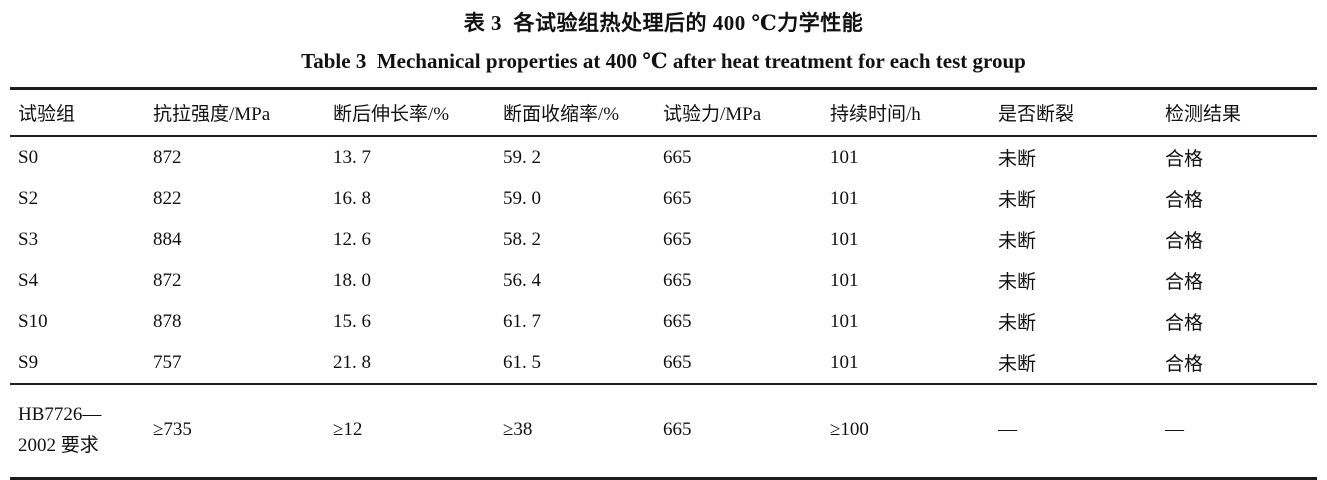 This screenshot has height=480, width=1327. Describe the element at coordinates (1237, 112) in the screenshot. I see `col-header-inspection-result: 检测结果` at that location.